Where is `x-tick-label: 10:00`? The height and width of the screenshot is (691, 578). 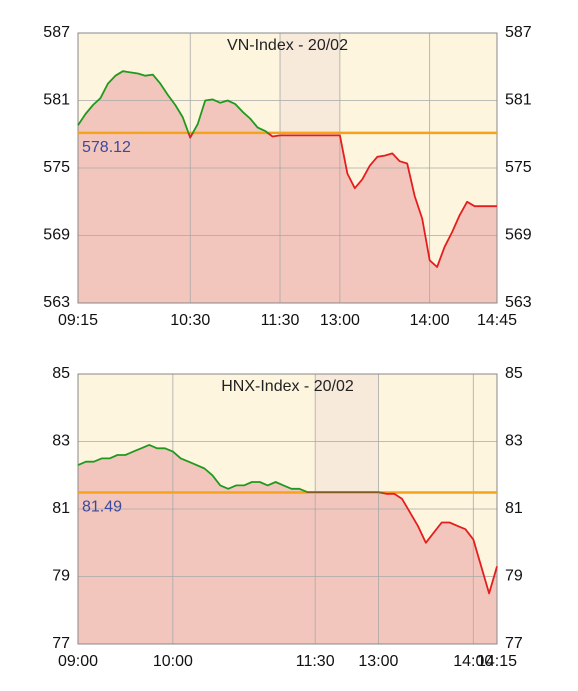
x-tick-label: 10:00 is located at coordinates (173, 661).